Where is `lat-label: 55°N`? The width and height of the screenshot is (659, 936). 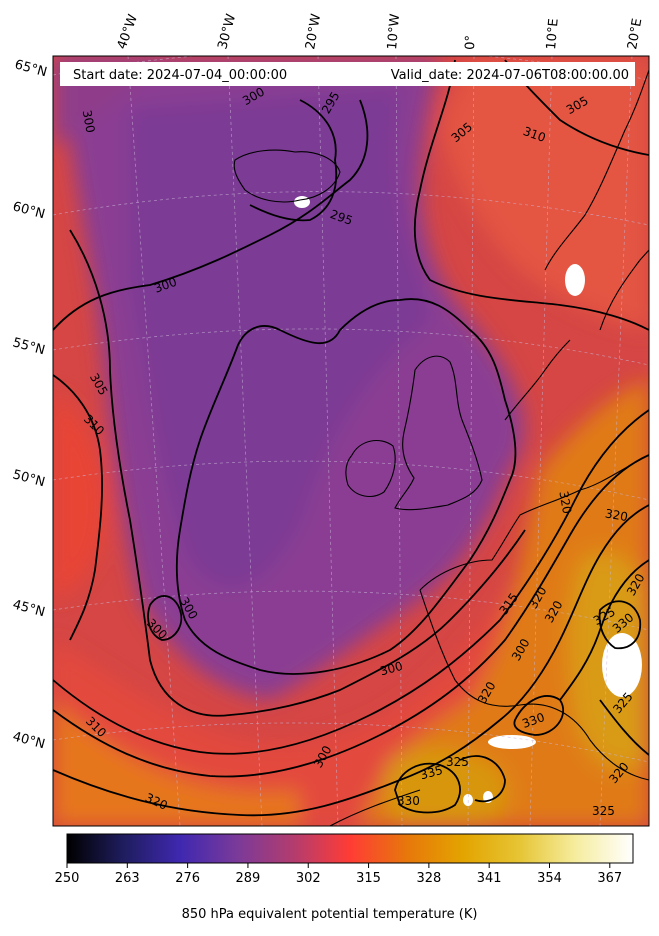 lat-label: 55°N is located at coordinates (29, 346).